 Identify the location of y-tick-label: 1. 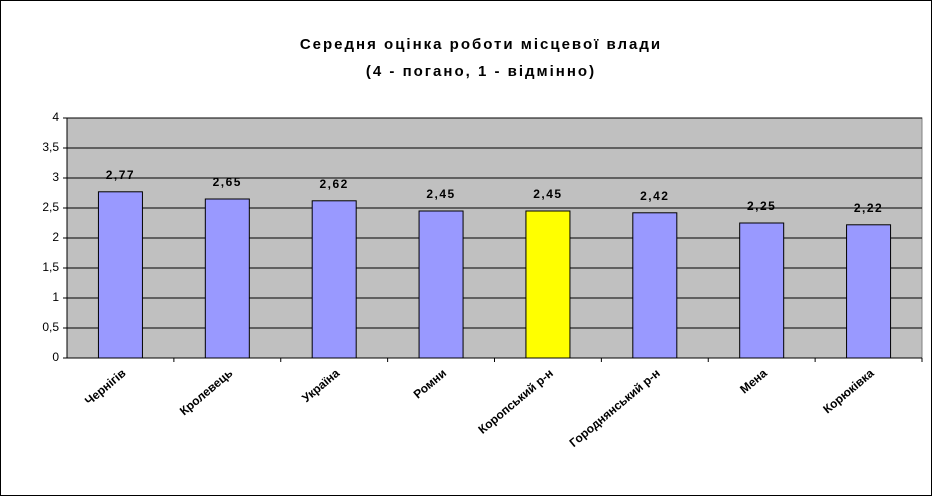
(55, 297).